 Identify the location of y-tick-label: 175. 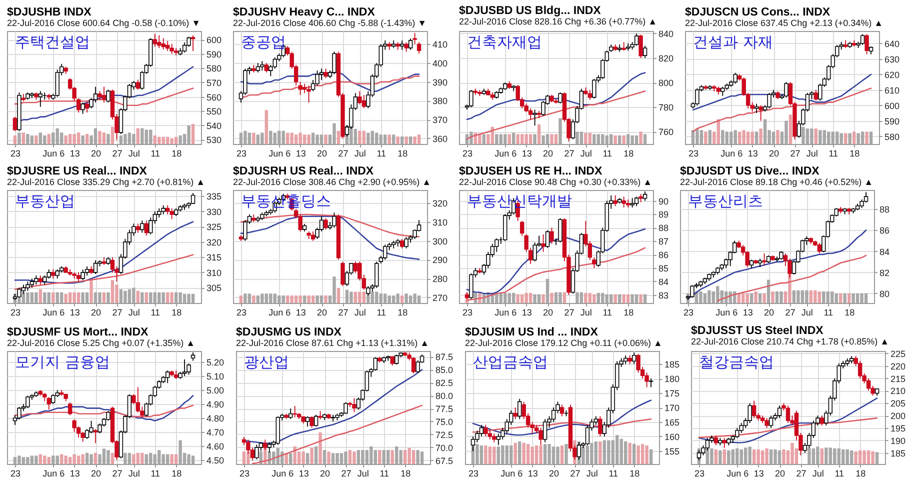
(672, 393).